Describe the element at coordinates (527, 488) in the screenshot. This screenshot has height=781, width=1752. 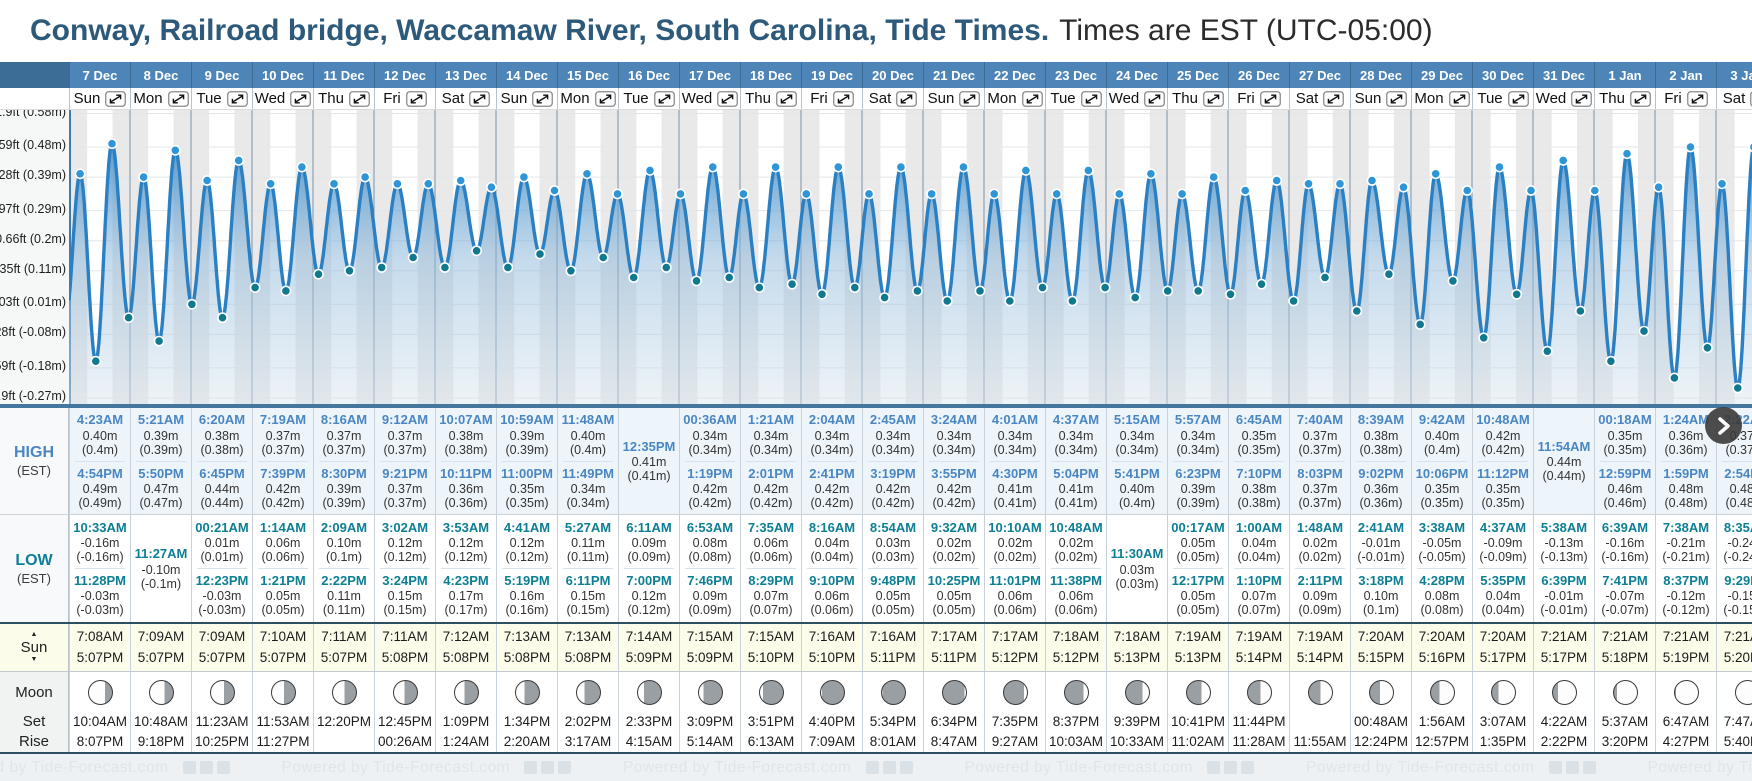
I see `tide-entry: 11:00PM 0.35m (0.35m)` at that location.